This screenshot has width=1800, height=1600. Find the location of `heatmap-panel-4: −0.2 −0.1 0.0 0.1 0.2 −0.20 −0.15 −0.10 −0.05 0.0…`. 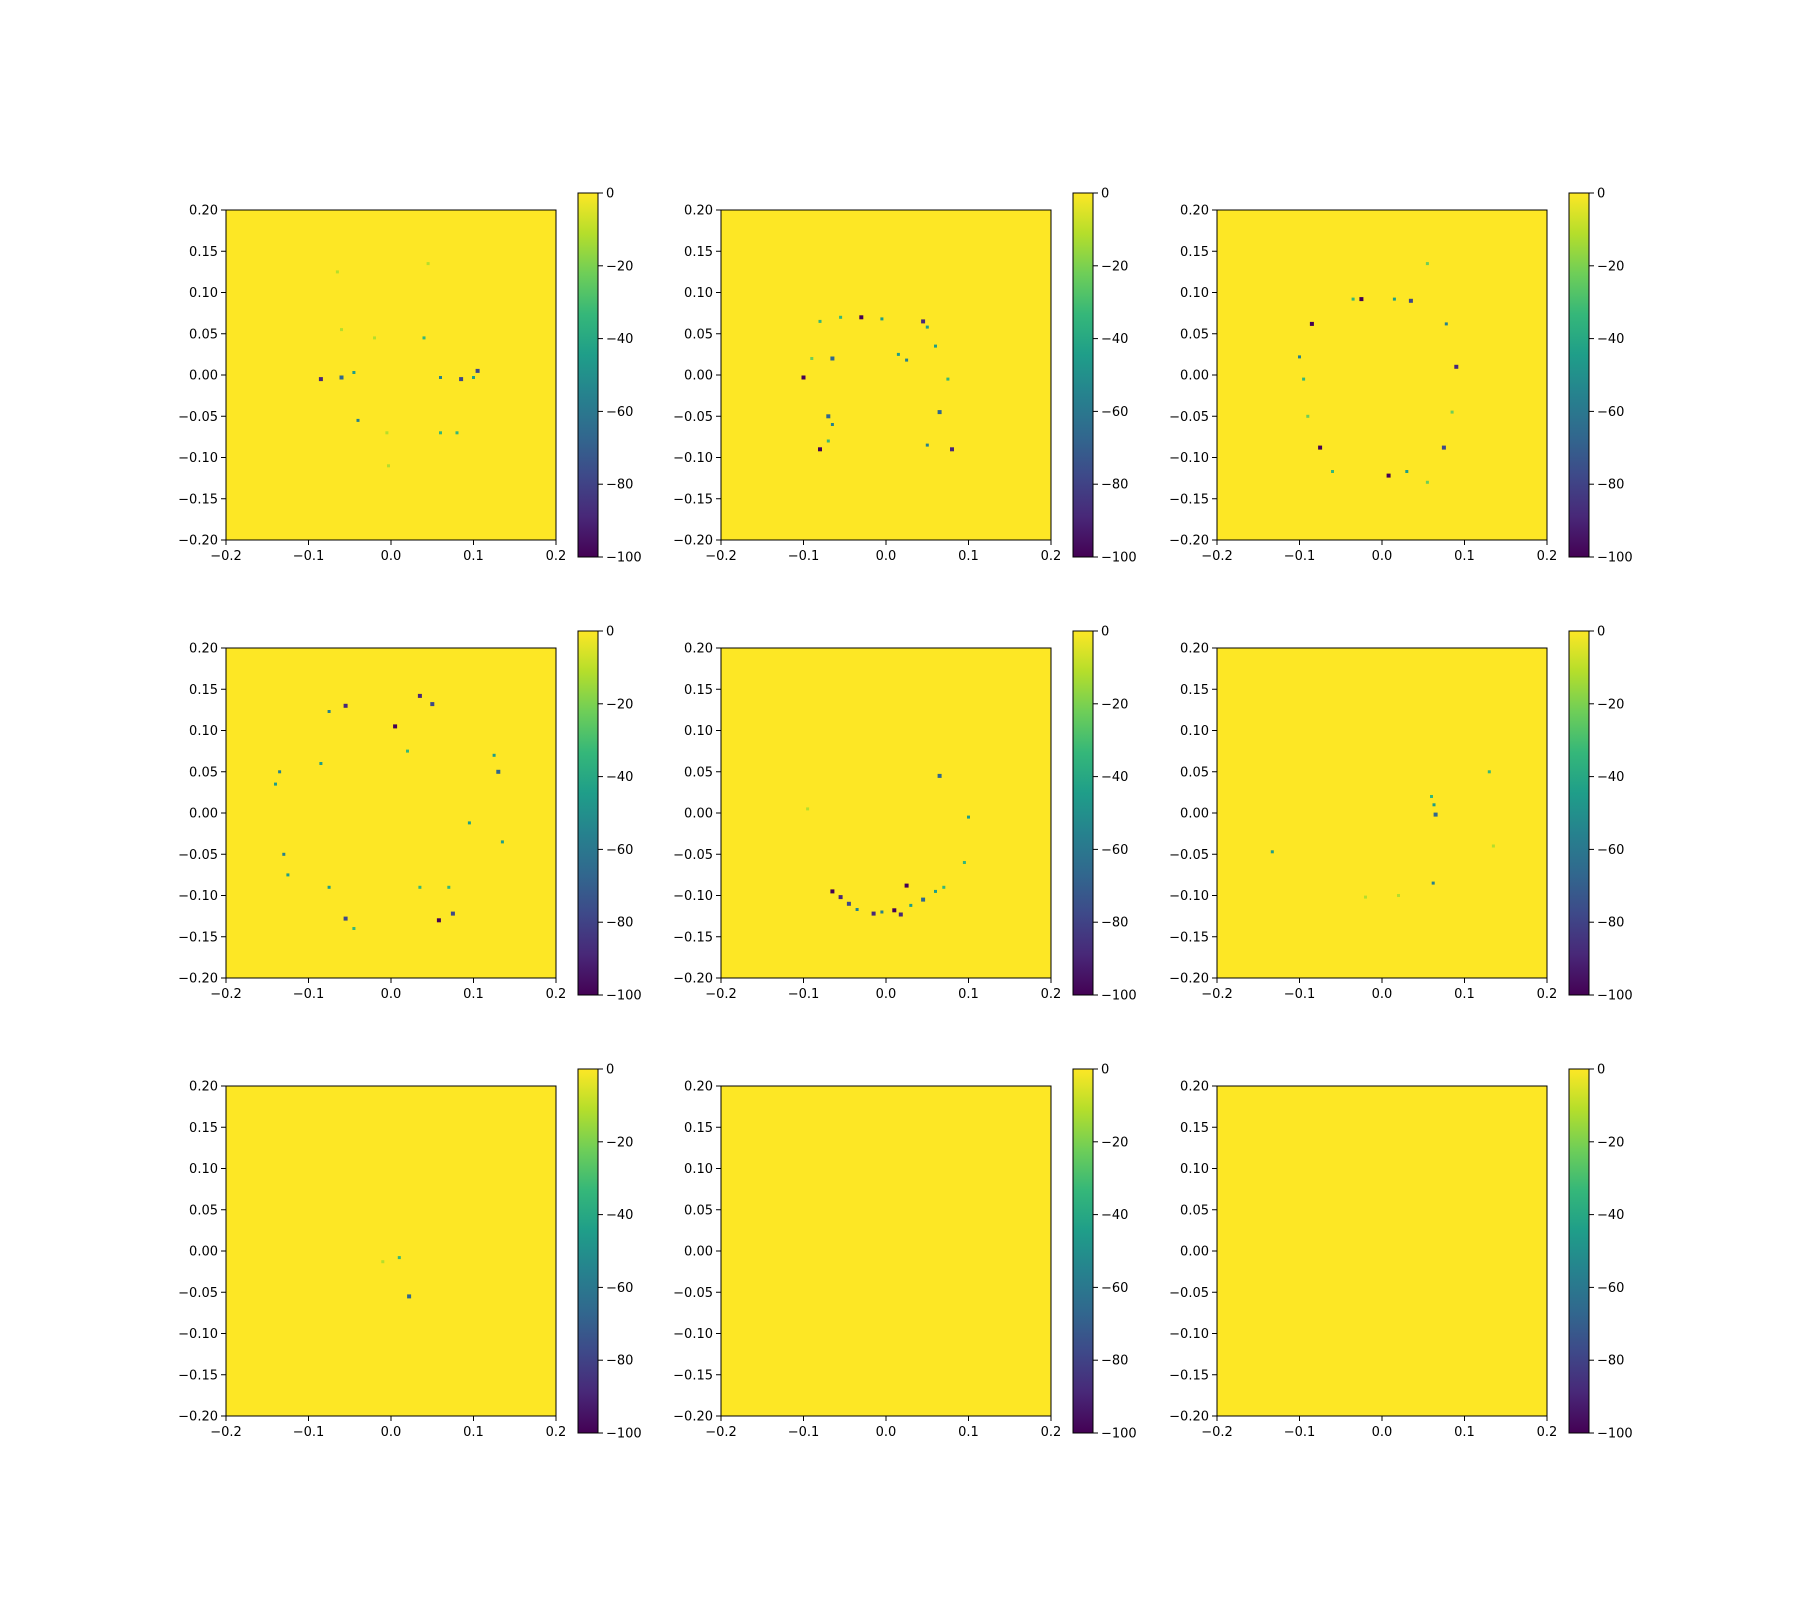

heatmap-panel-4: −0.2 −0.1 0.0 0.1 0.2 −0.20 −0.15 −0.10 −0.05 0.0… is located at coordinates (410, 814).